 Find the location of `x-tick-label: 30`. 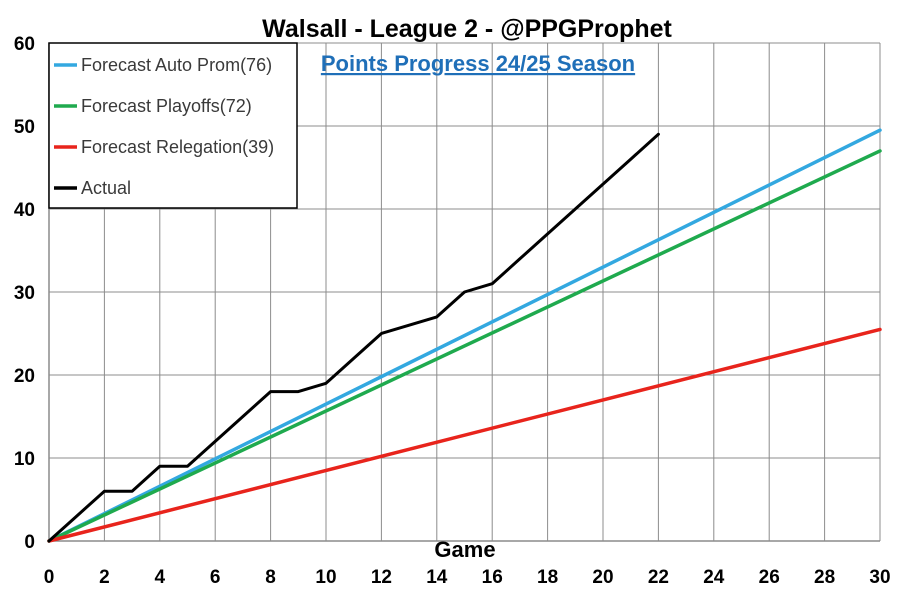

x-tick-label: 30 is located at coordinates (879, 577).